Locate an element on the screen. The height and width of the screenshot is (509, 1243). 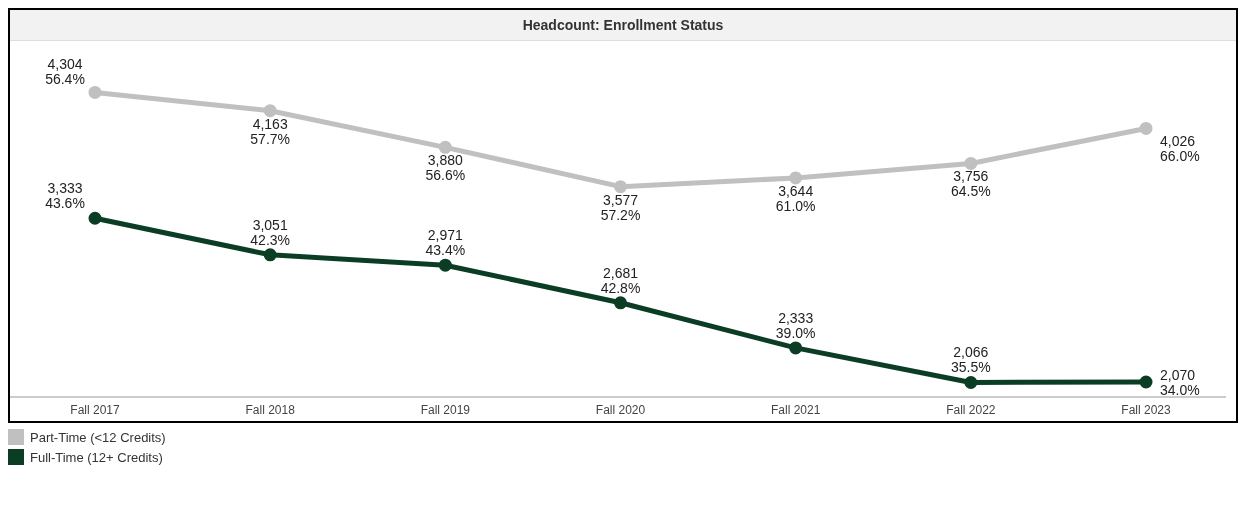
legend-label: Full-Time (12+ Credits) is located at coordinates (96, 457).